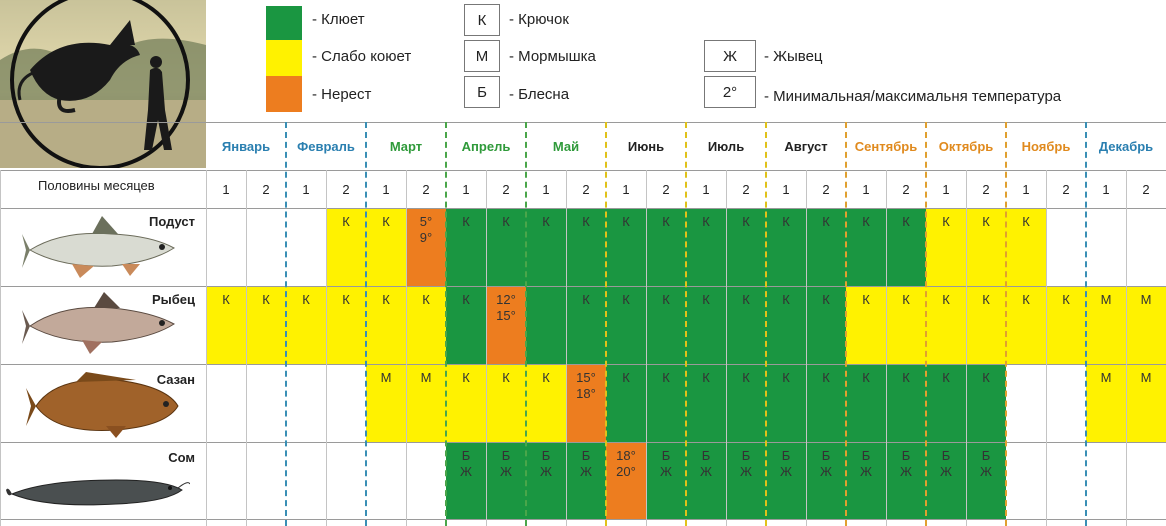  I want to click on cell-rybets-12: К, so click(666, 325).